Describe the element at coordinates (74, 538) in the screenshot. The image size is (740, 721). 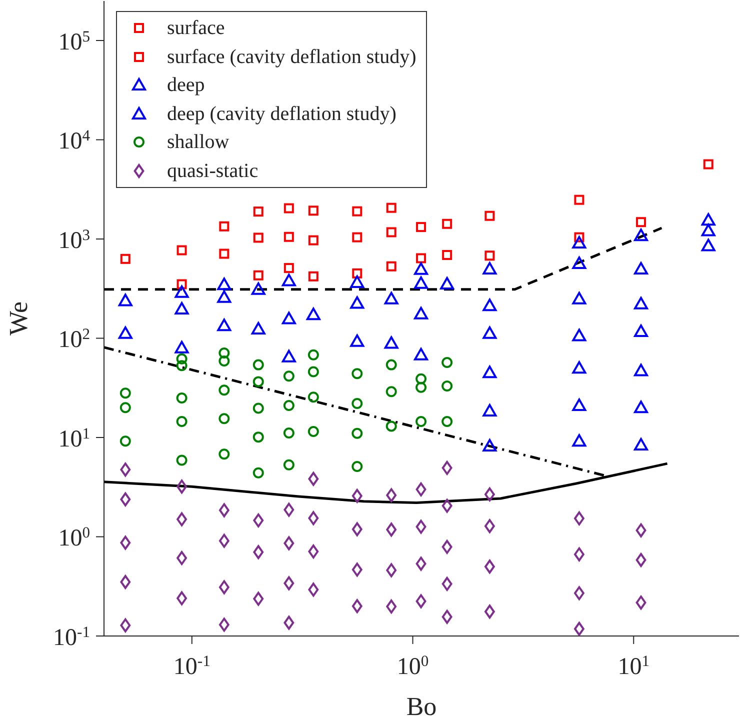
I see `y-tick-label: 10$^{0}$` at that location.